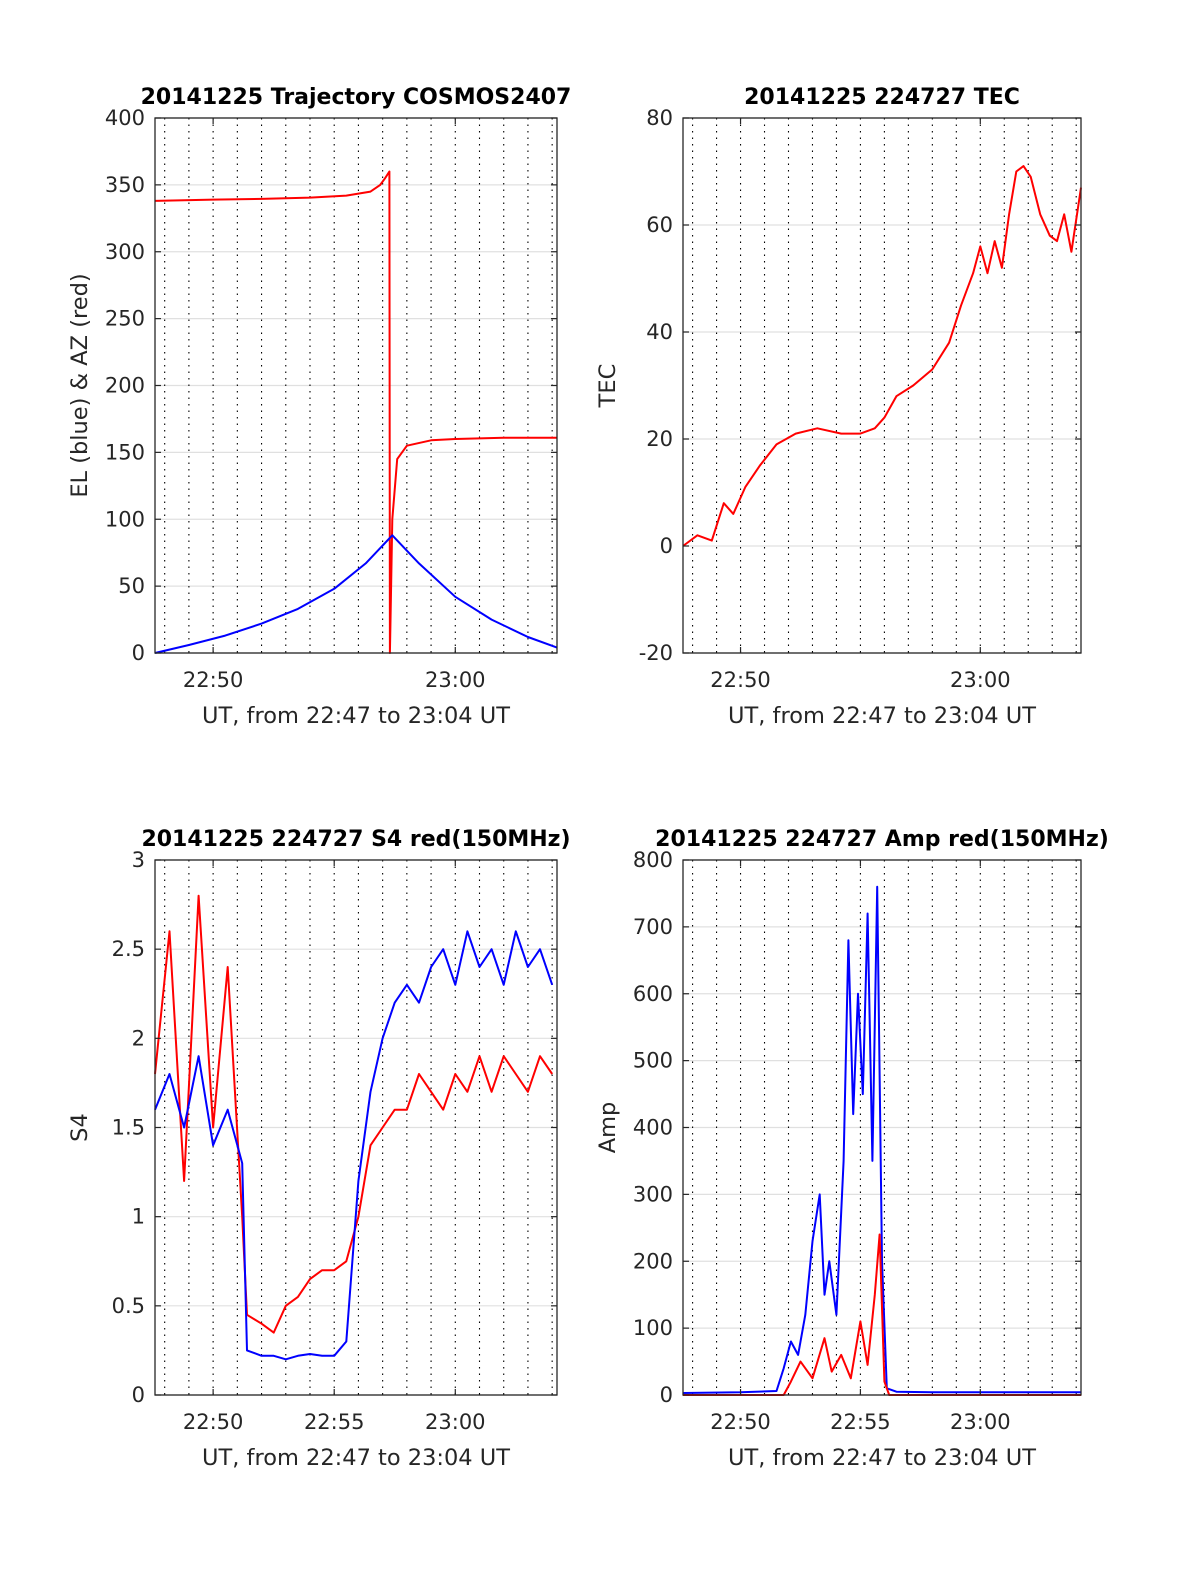 The height and width of the screenshot is (1575, 1200). I want to click on y-tick-label: 1, so click(138, 1217).